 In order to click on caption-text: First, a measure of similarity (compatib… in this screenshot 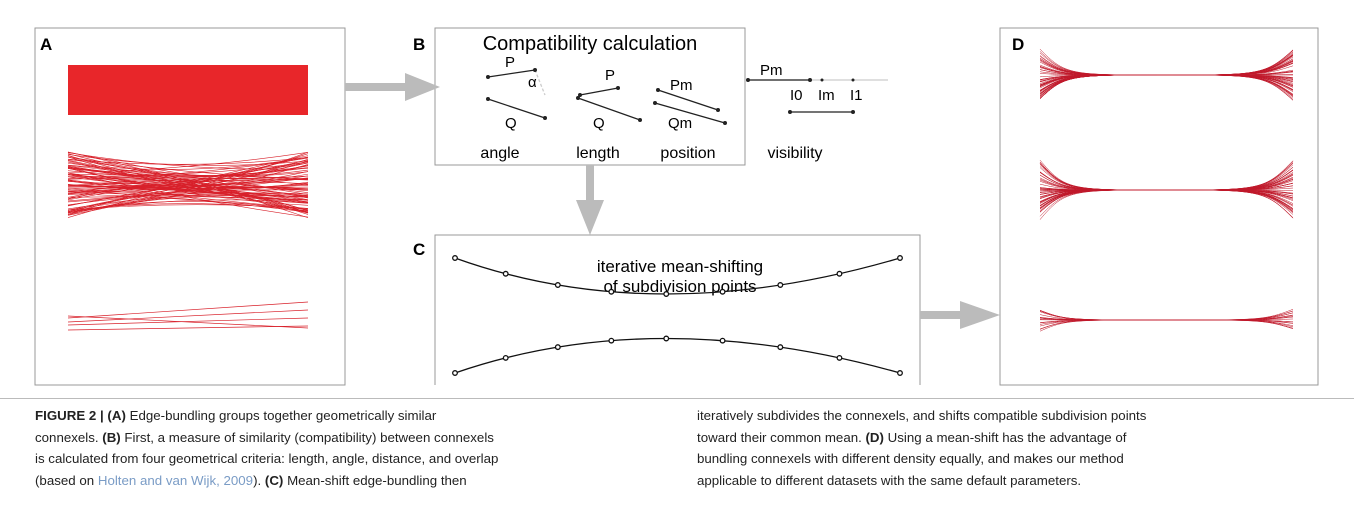, I will do `click(307, 437)`.